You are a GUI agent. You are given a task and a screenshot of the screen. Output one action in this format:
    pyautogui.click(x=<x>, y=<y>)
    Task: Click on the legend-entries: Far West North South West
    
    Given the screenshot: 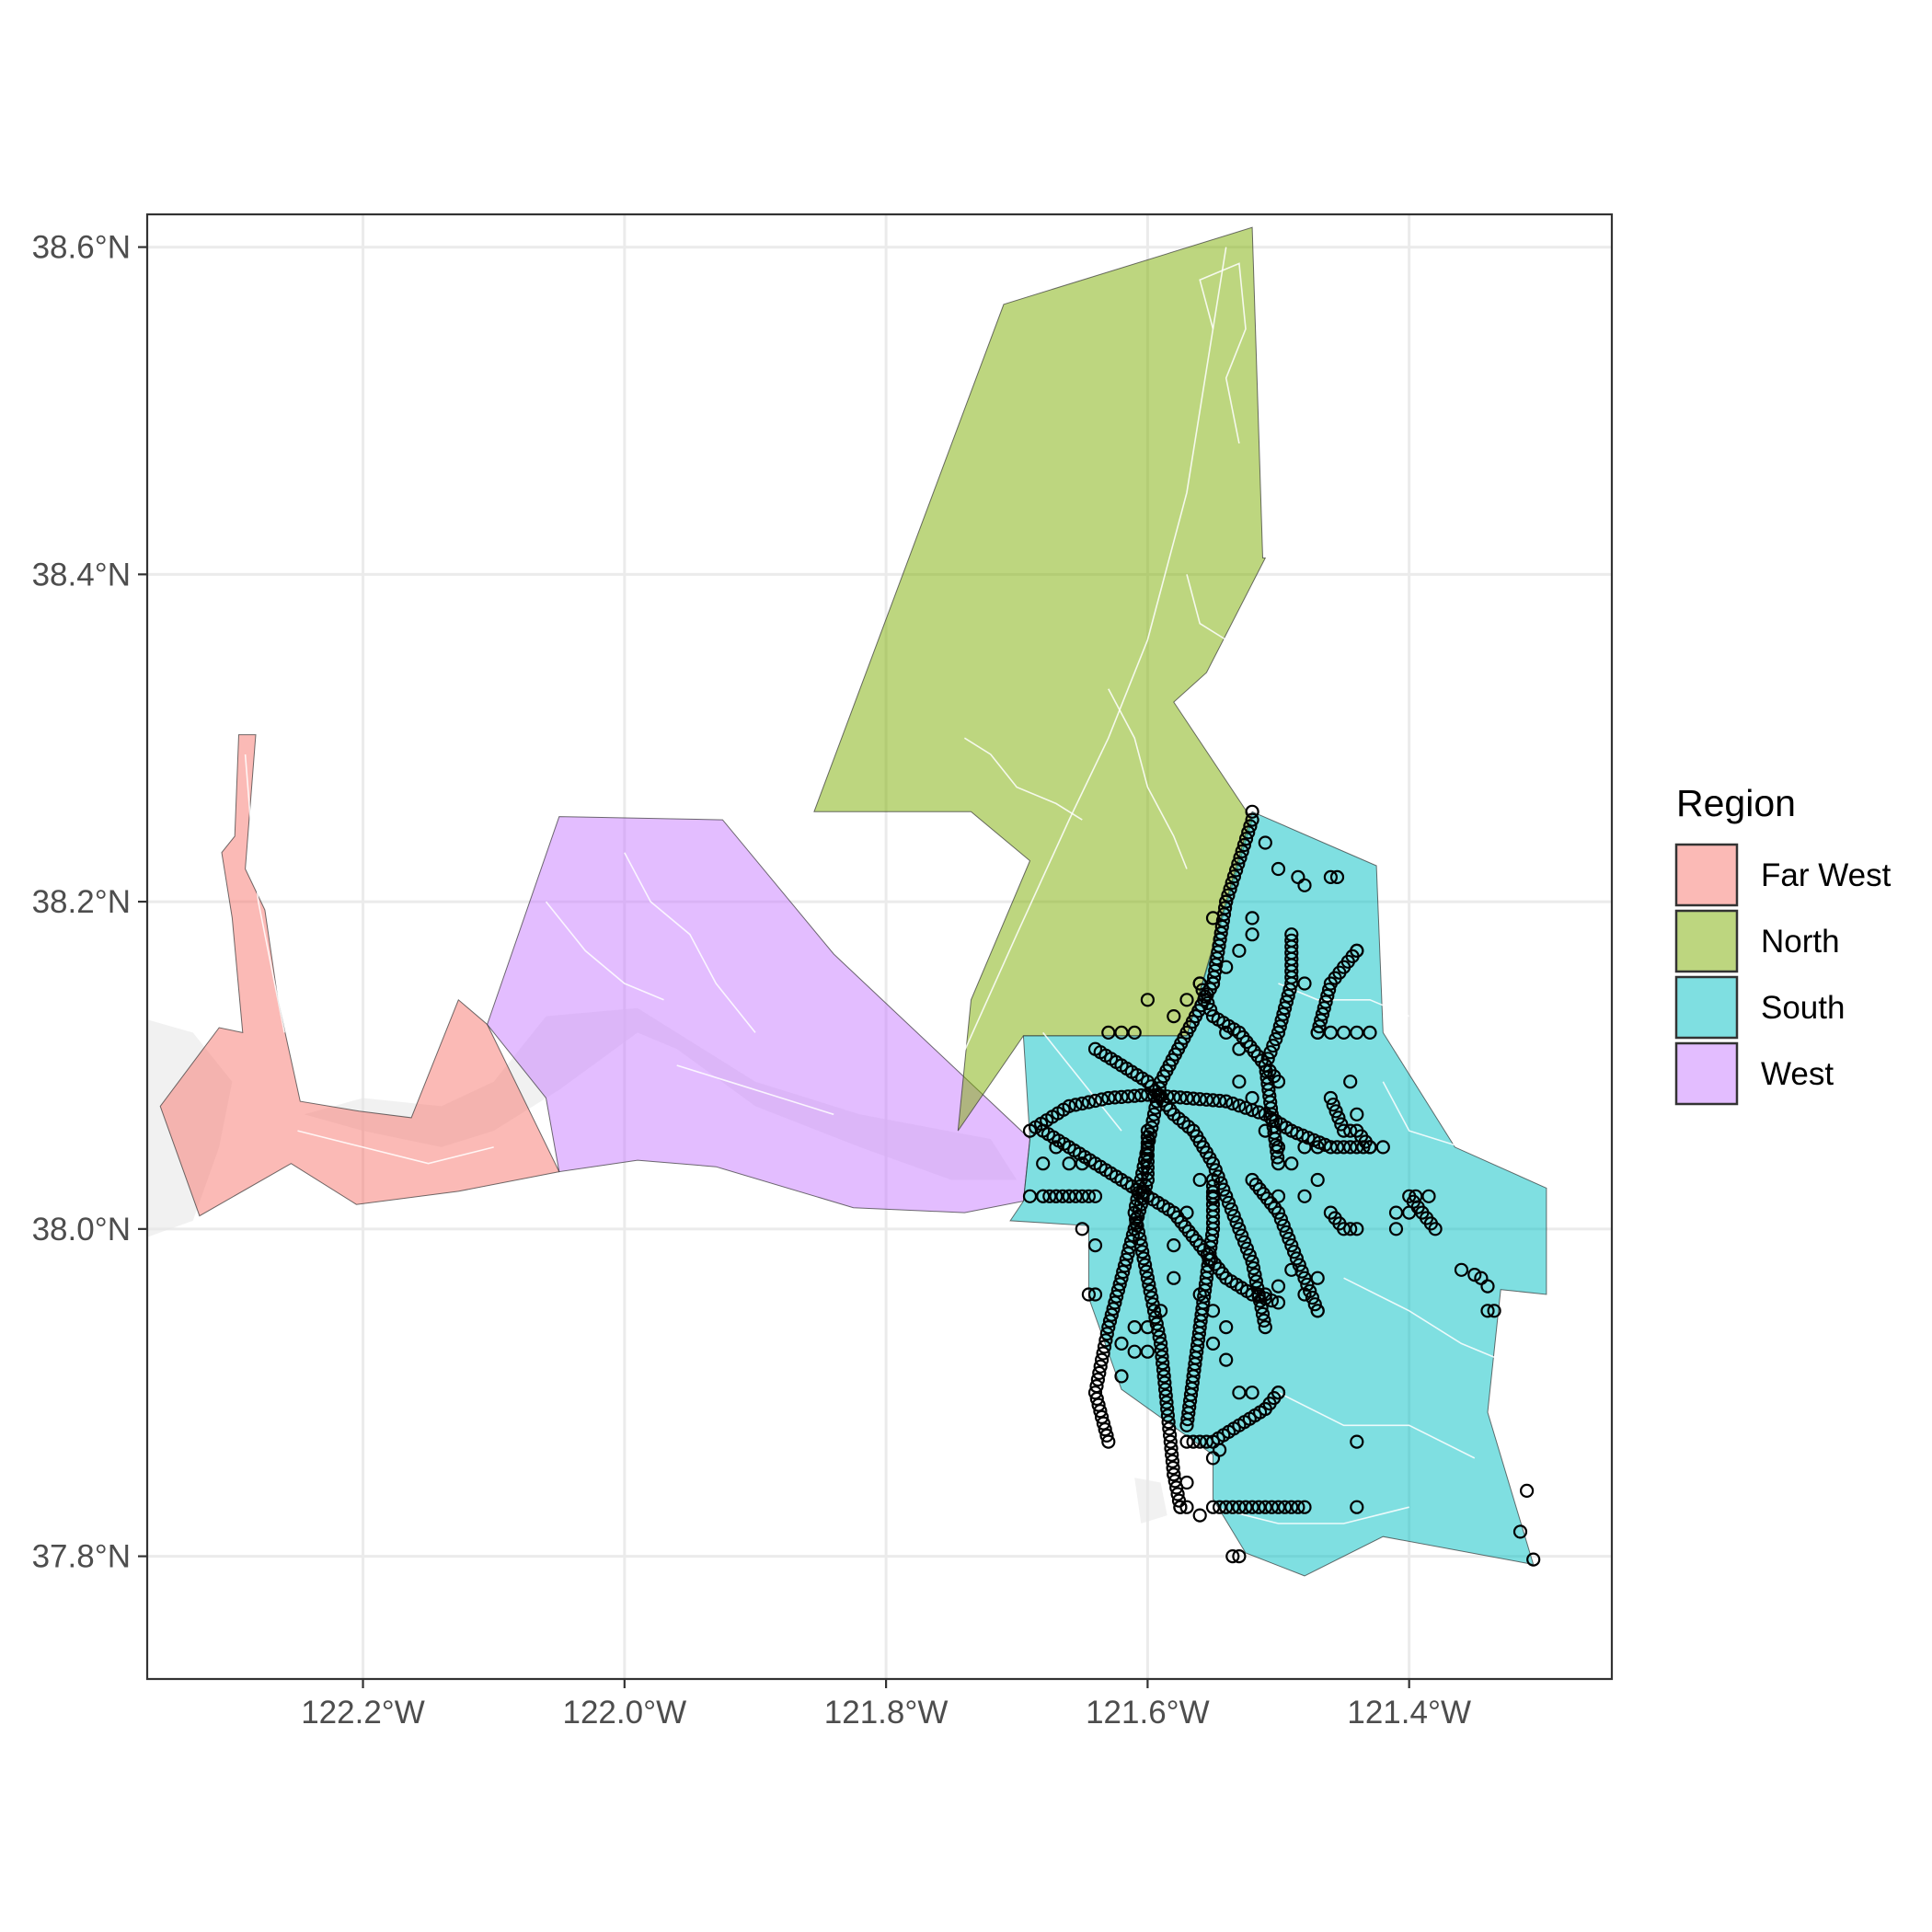 What is the action you would take?
    pyautogui.click(x=1783, y=974)
    